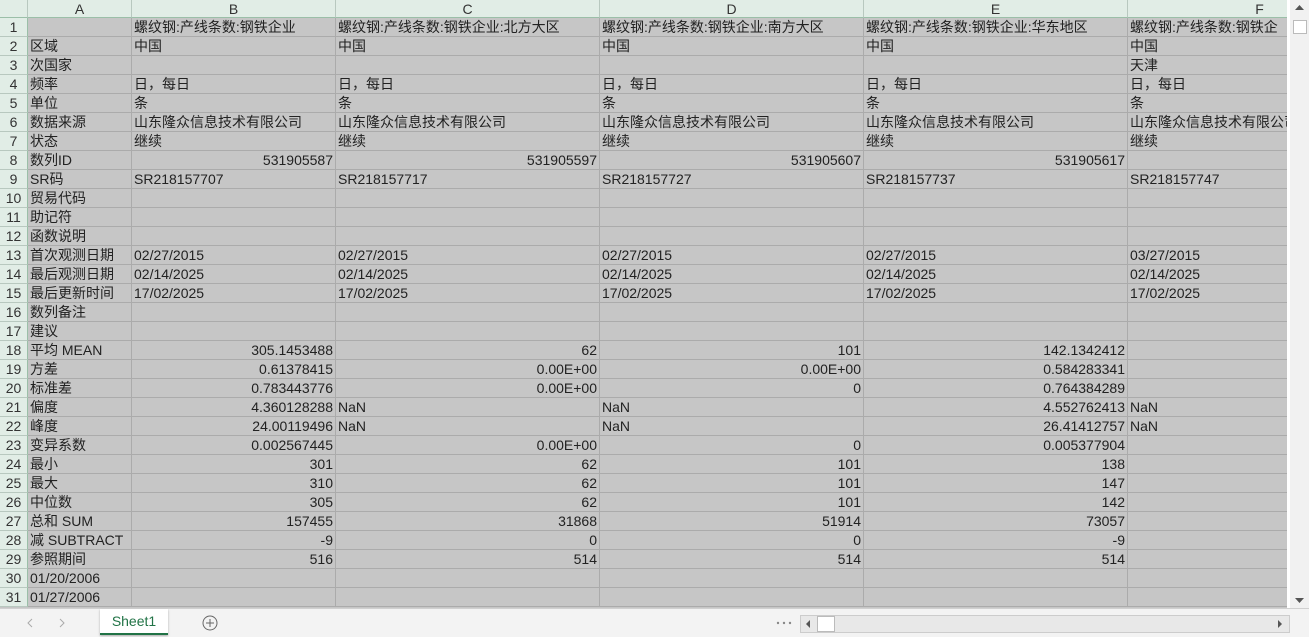 The image size is (1309, 637). What do you see at coordinates (14, 559) in the screenshot?
I see `row-header: 29` at bounding box center [14, 559].